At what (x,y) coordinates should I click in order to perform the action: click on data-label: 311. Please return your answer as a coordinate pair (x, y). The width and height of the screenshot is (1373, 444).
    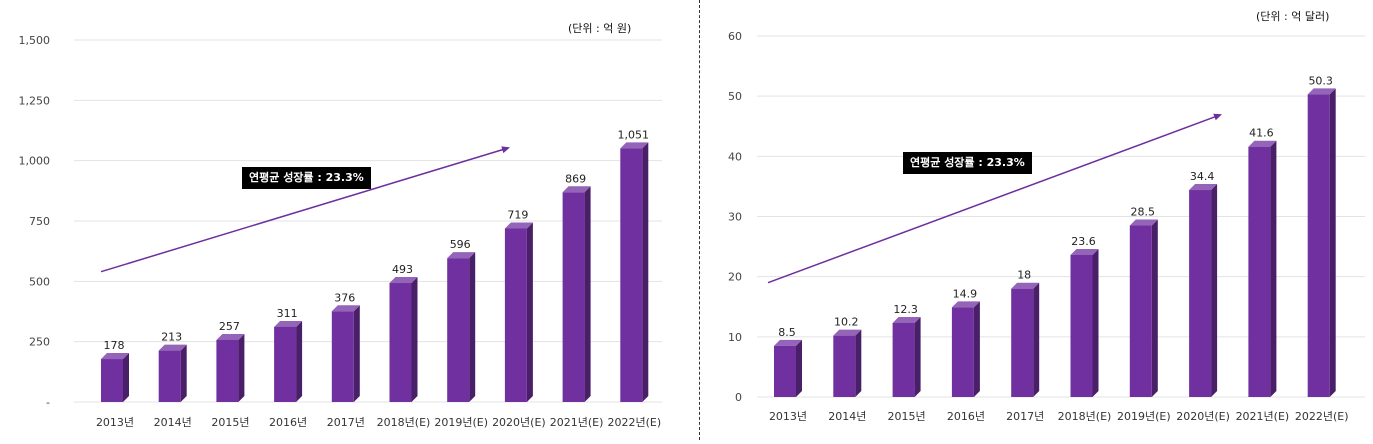
    Looking at the image, I should click on (287, 313).